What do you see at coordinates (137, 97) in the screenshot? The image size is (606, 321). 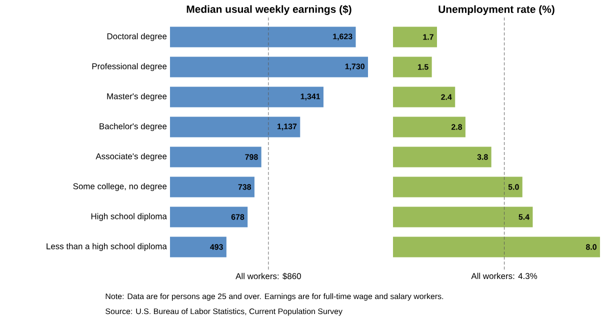 I see `y-tick-label: Master's degree` at bounding box center [137, 97].